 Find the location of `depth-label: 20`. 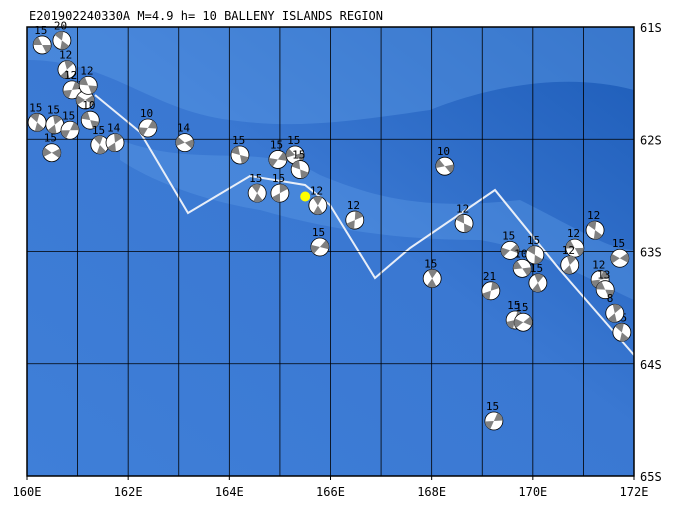

depth-label: 20 is located at coordinates (60, 25).